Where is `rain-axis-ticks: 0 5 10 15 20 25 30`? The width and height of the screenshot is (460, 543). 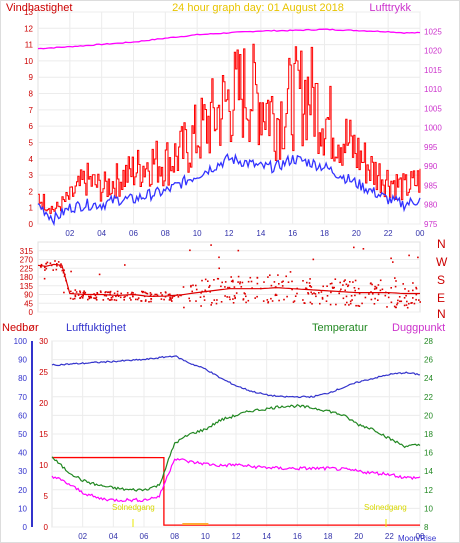
rain-axis-ticks: 0 5 10 15 20 25 30 is located at coordinates (43, 434).